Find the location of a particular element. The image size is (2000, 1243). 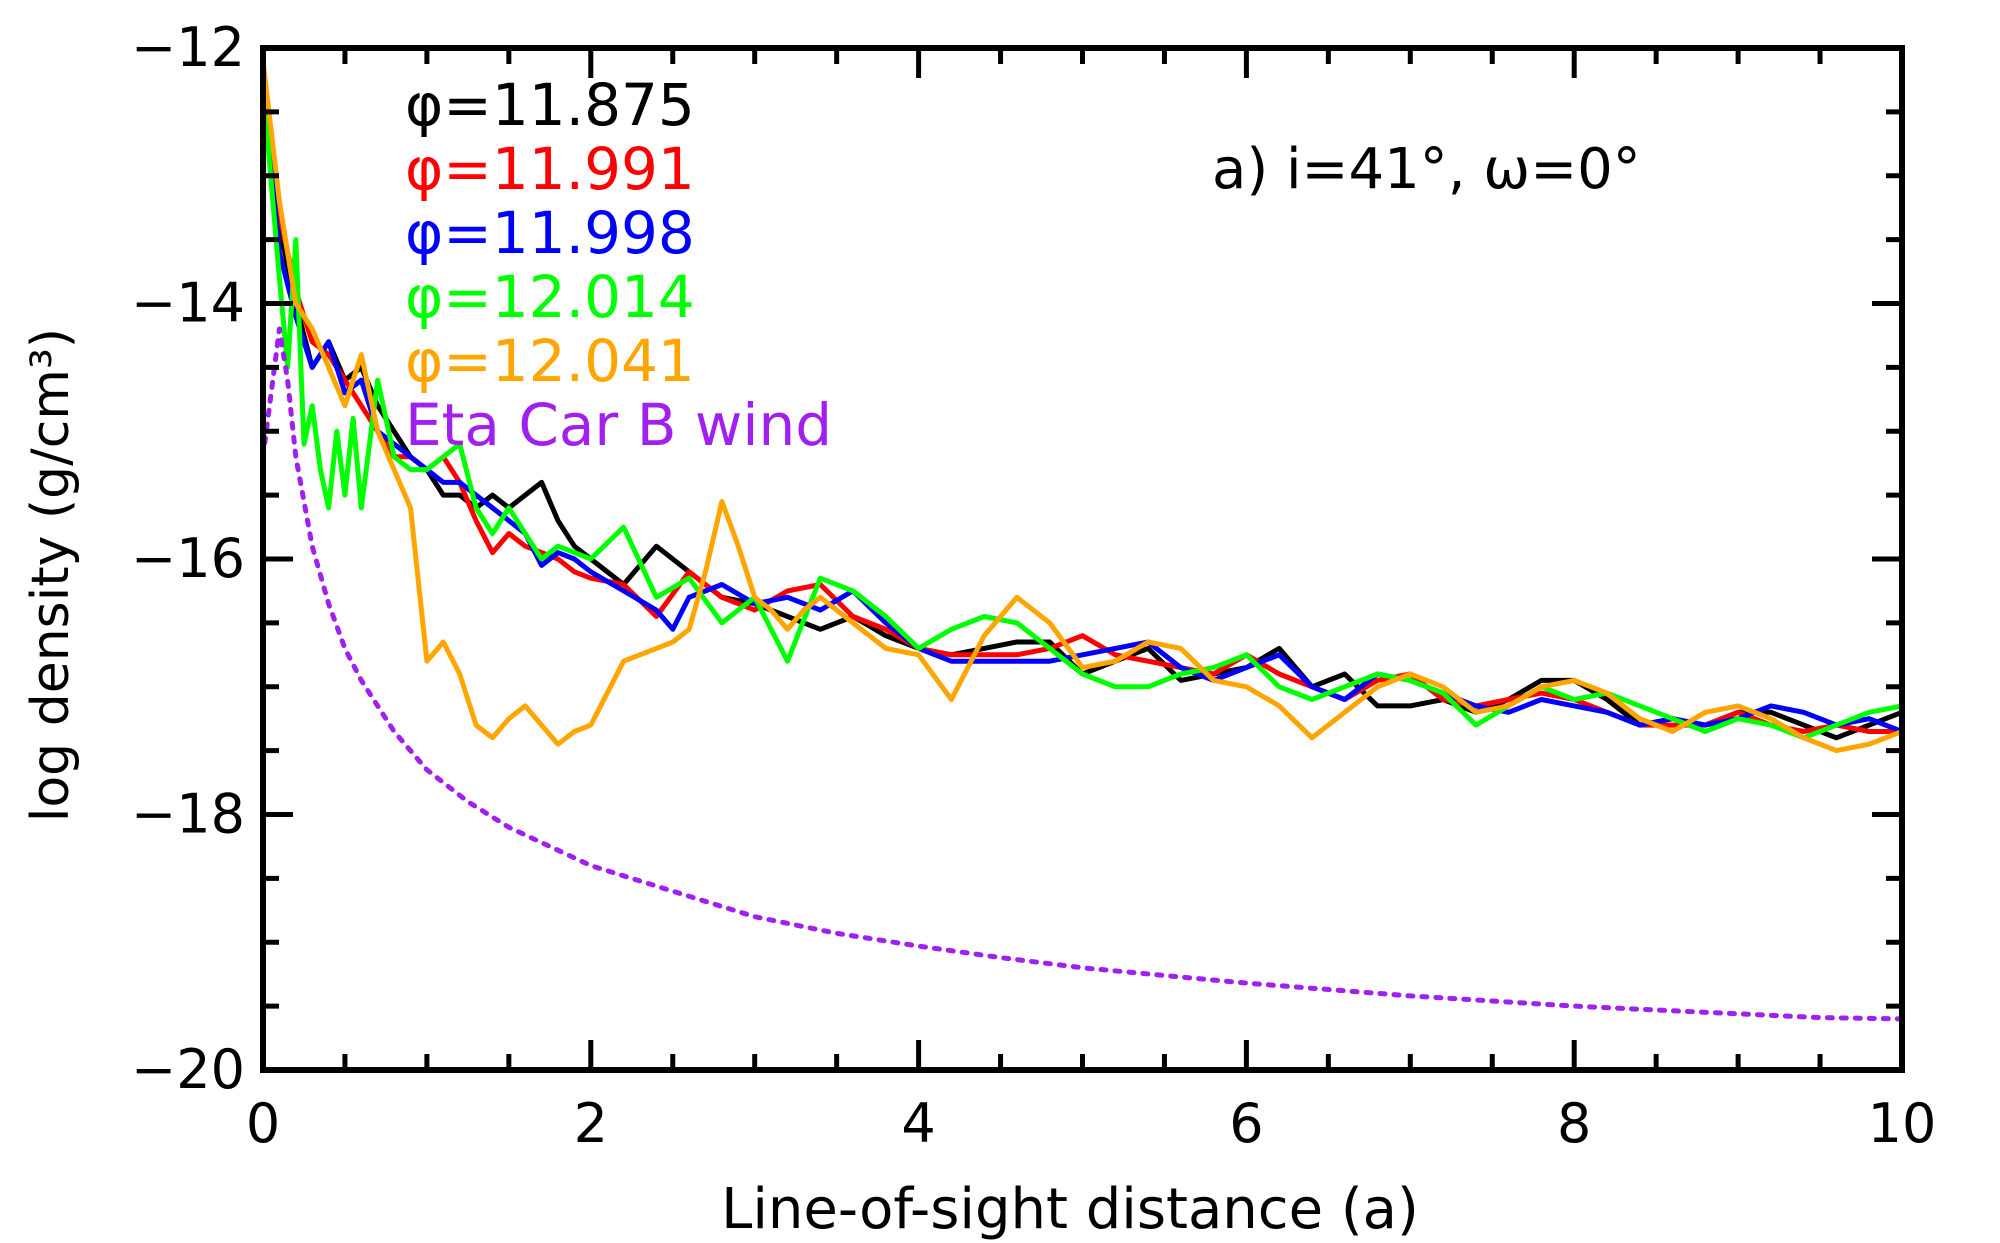

y-axis-label: log density (g/cm³) is located at coordinates (51, 575).